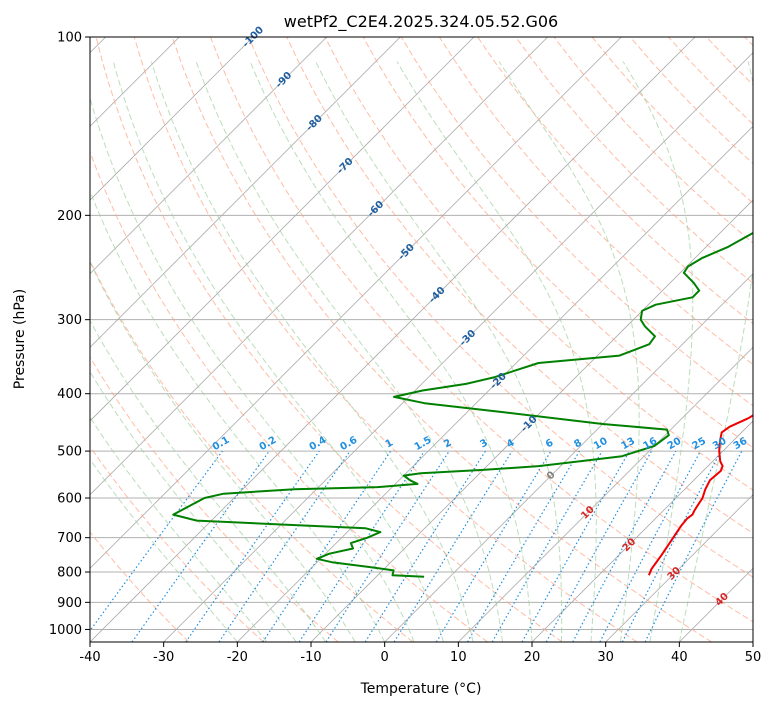 This screenshot has width=775, height=708. I want to click on x-tick-label: -10, so click(310, 657).